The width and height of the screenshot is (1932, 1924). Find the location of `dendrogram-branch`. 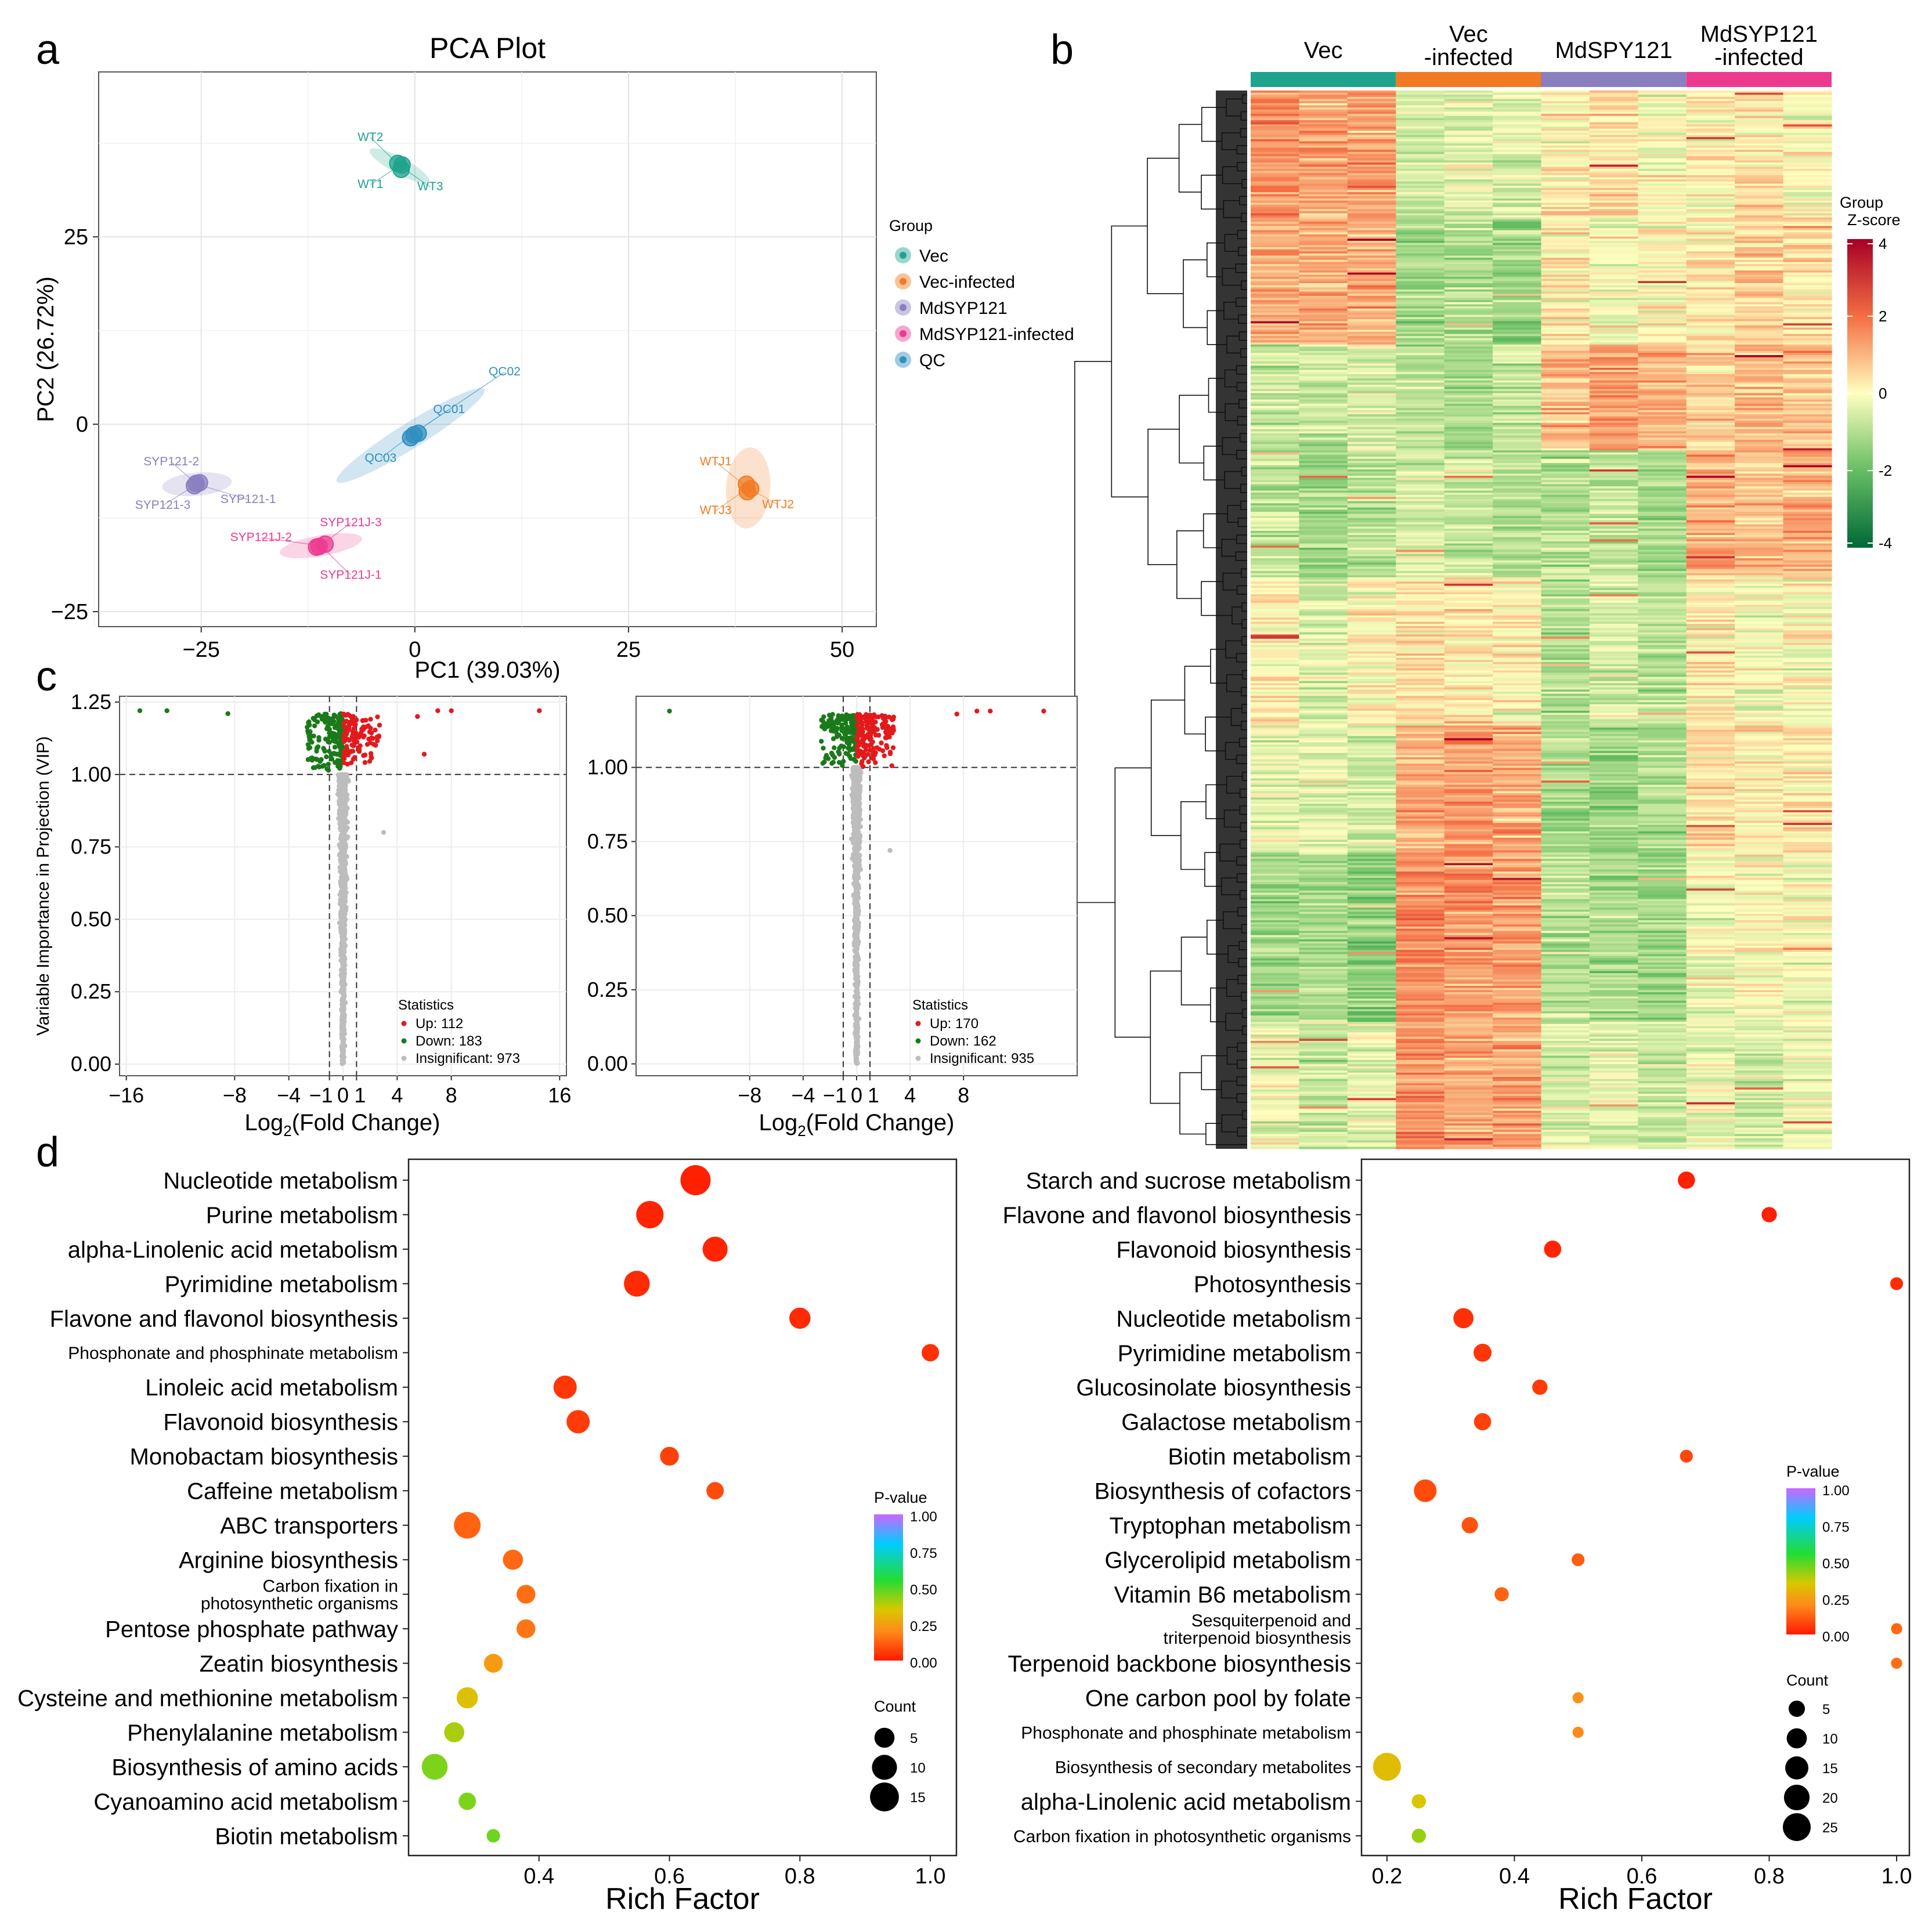

dendrogram-branch is located at coordinates (1190, 158).